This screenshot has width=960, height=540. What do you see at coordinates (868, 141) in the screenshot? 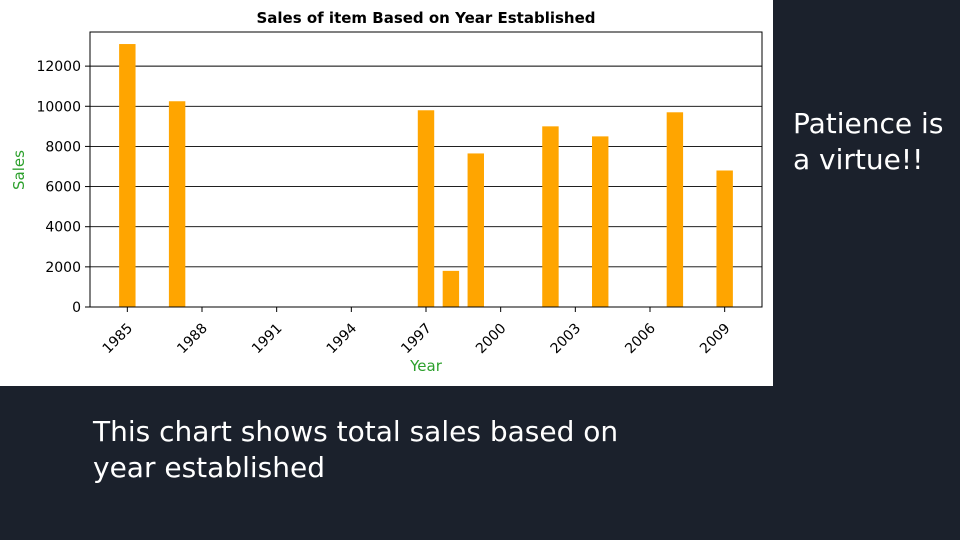
I see `side-note: Patience is a virtue!!` at bounding box center [868, 141].